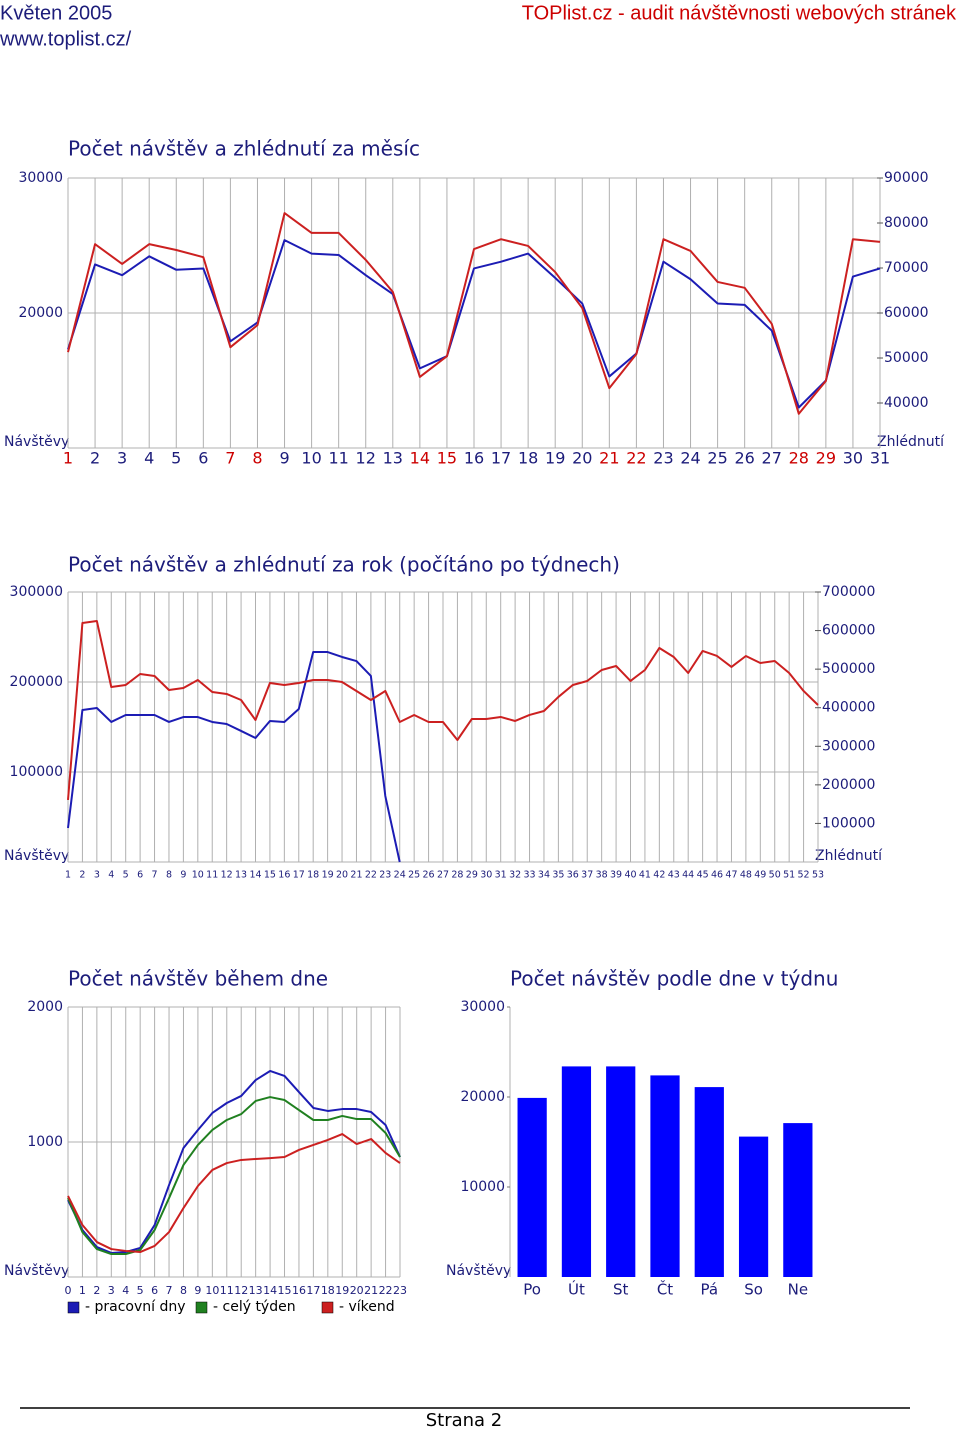 This screenshot has height=1431, width=960. I want to click on legend-label: - víkend, so click(367, 1307).